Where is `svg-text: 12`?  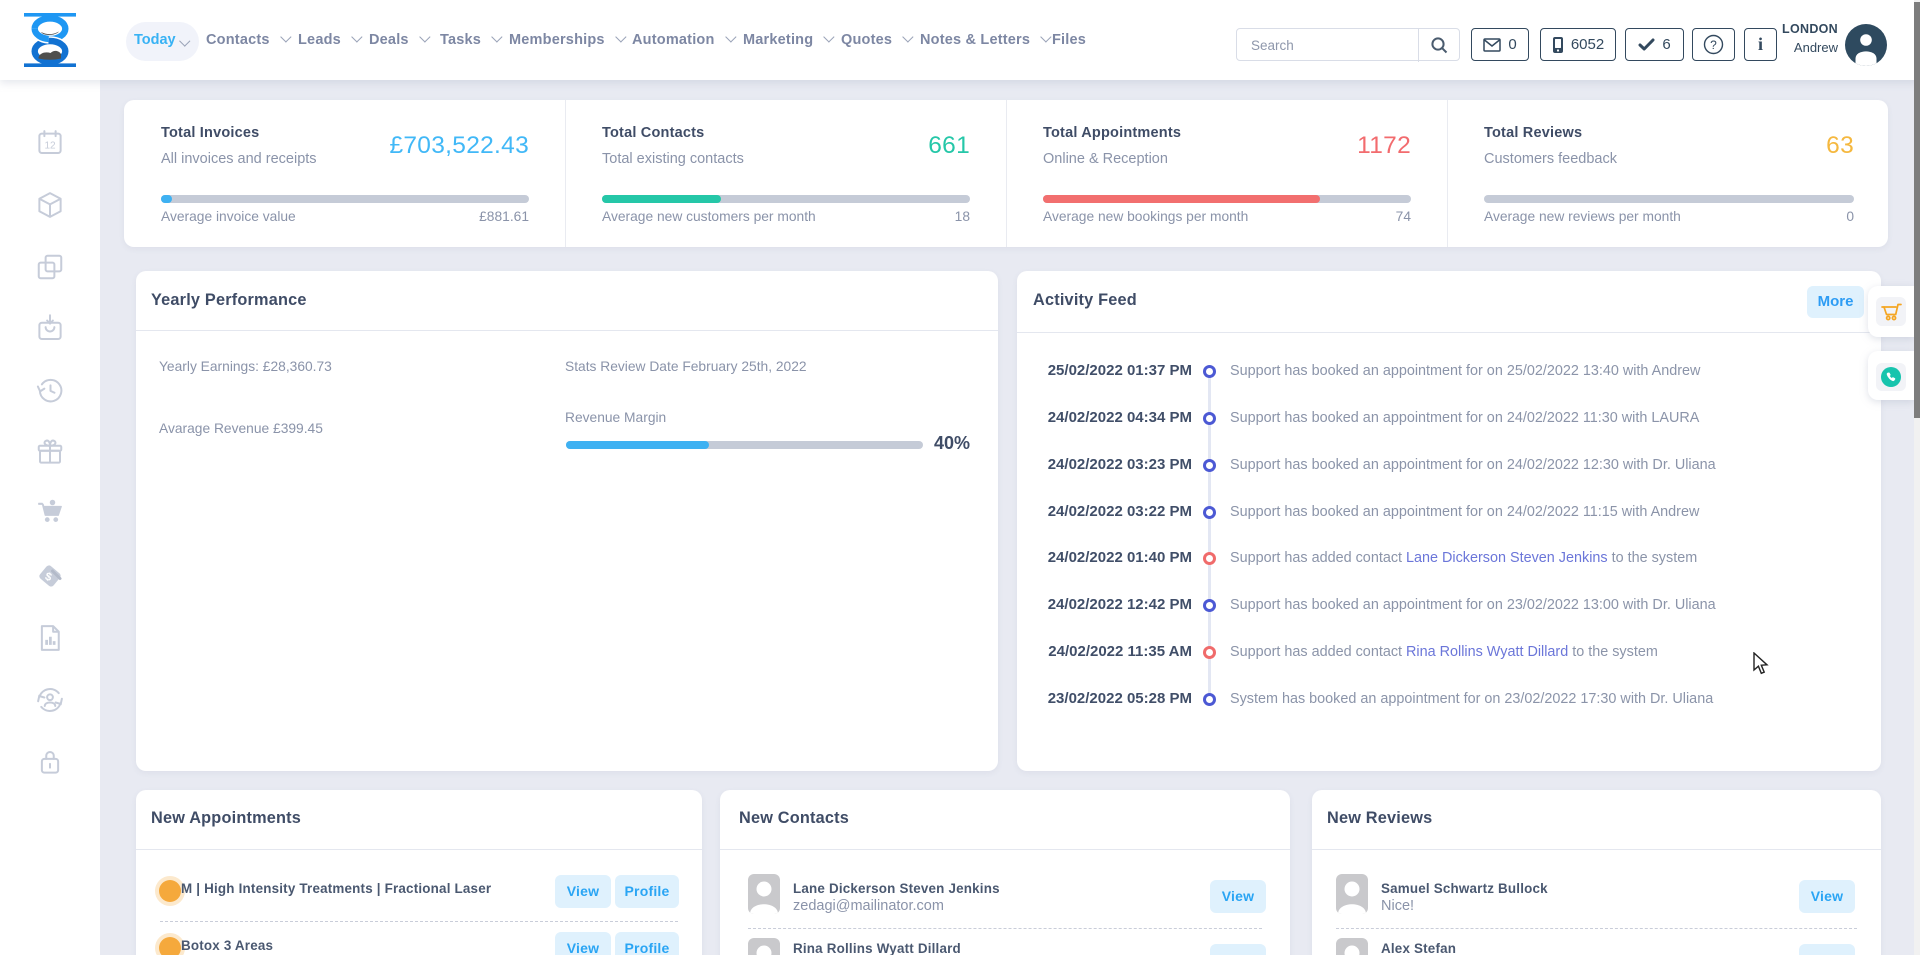
svg-text: 12 is located at coordinates (50, 146).